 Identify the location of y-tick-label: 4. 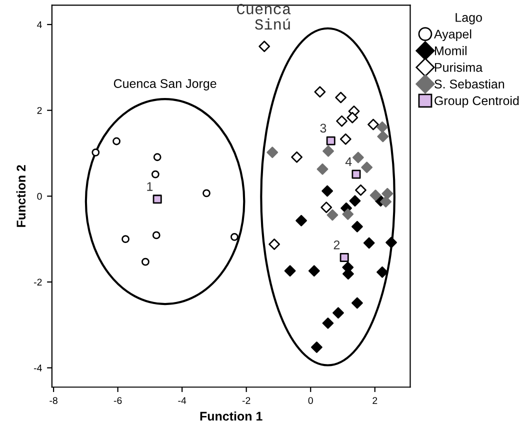
(39, 24).